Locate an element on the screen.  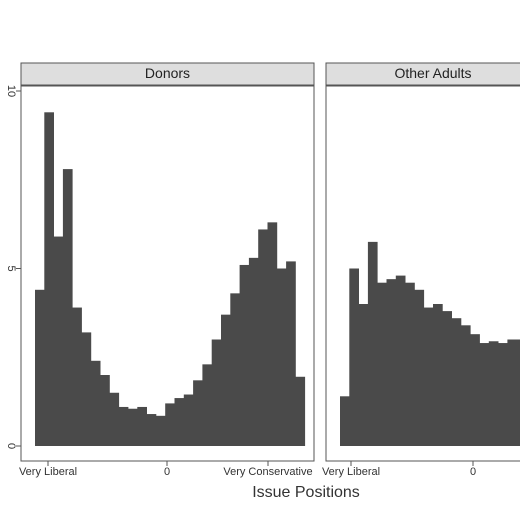
x-axis-title: Issue Positions is located at coordinates (306, 492).